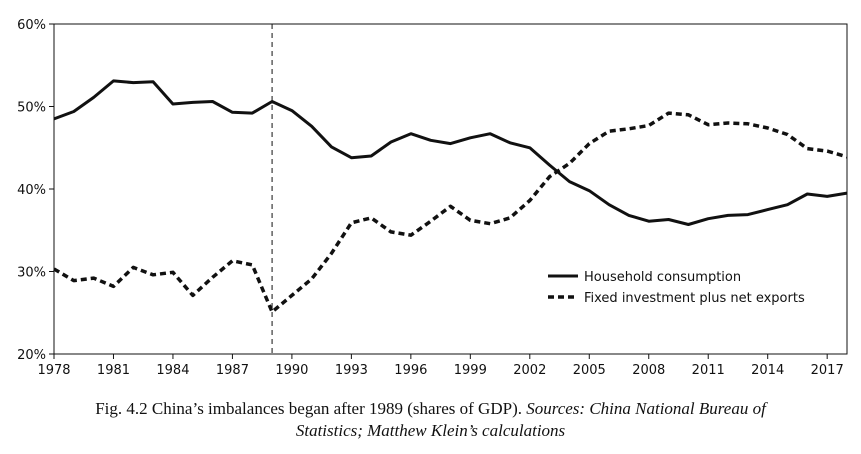 The width and height of the screenshot is (861, 454). What do you see at coordinates (31, 108) in the screenshot?
I see `y-tick-label: 50%` at bounding box center [31, 108].